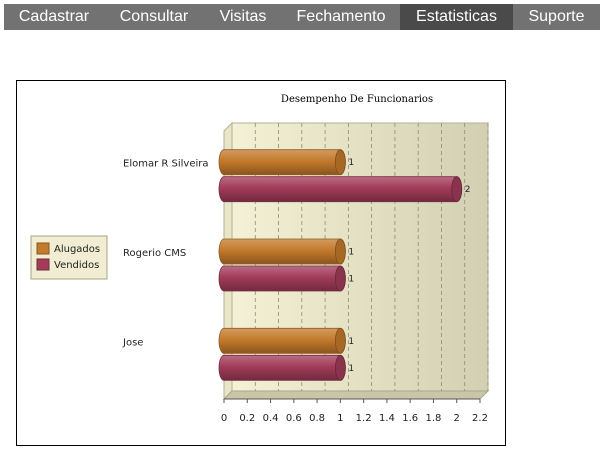  I want to click on tab-fechamento: Fechamento, so click(341, 16).